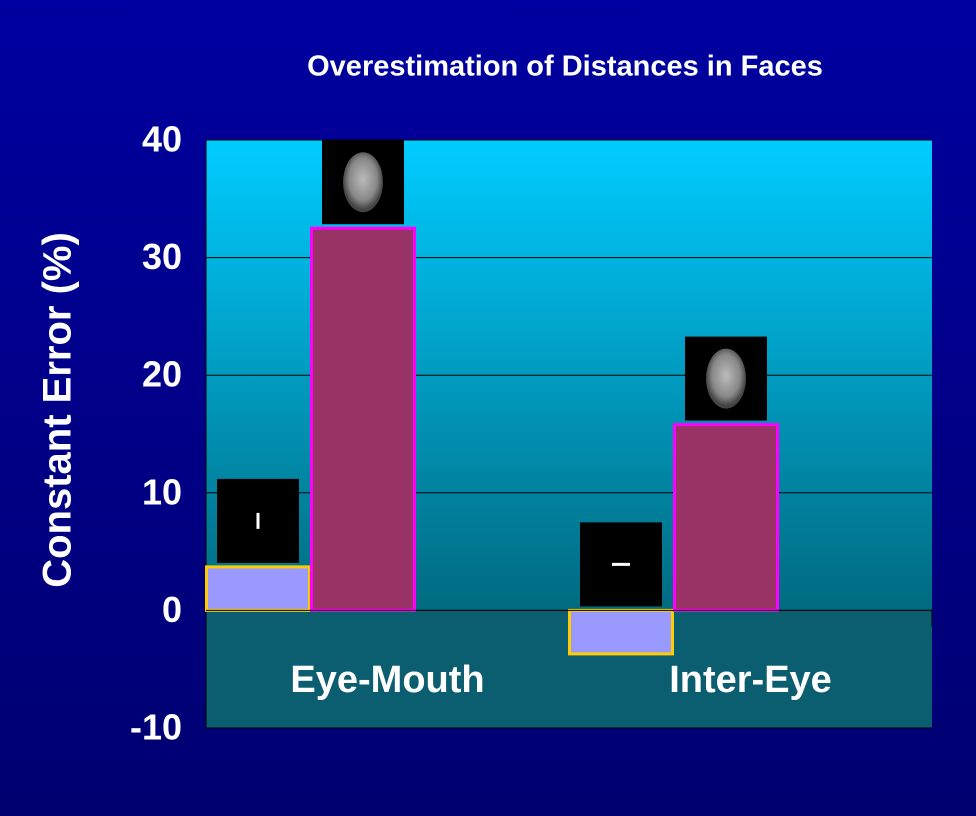 Image resolution: width=976 pixels, height=816 pixels. I want to click on x-tick-label: Eye-Mouth, so click(387, 680).